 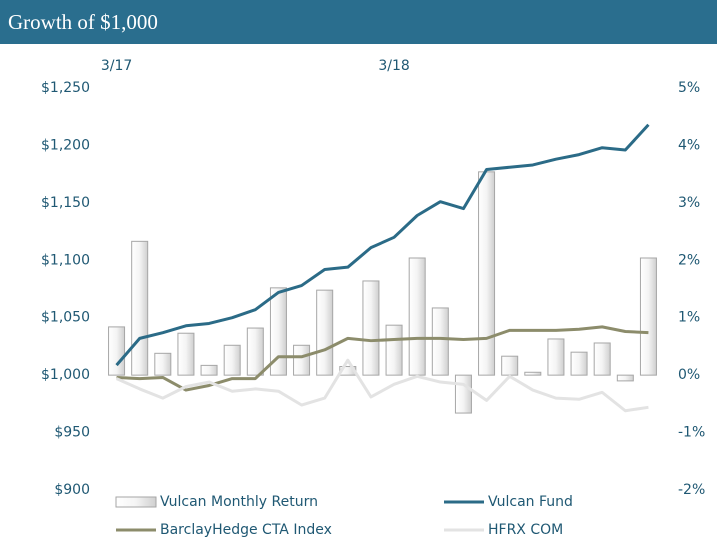 What do you see at coordinates (689, 318) in the screenshot?
I see `y2-tick-label: 1%` at bounding box center [689, 318].